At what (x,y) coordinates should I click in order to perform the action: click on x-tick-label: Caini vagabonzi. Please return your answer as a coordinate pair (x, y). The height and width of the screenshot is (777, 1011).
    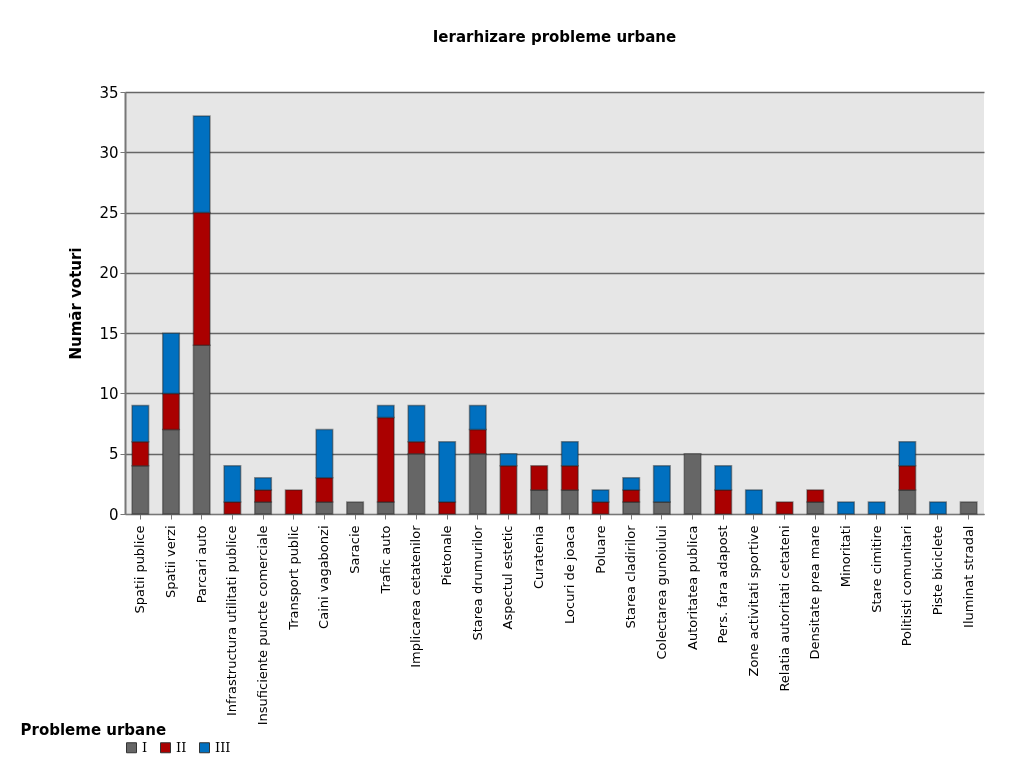
    Looking at the image, I should click on (324, 577).